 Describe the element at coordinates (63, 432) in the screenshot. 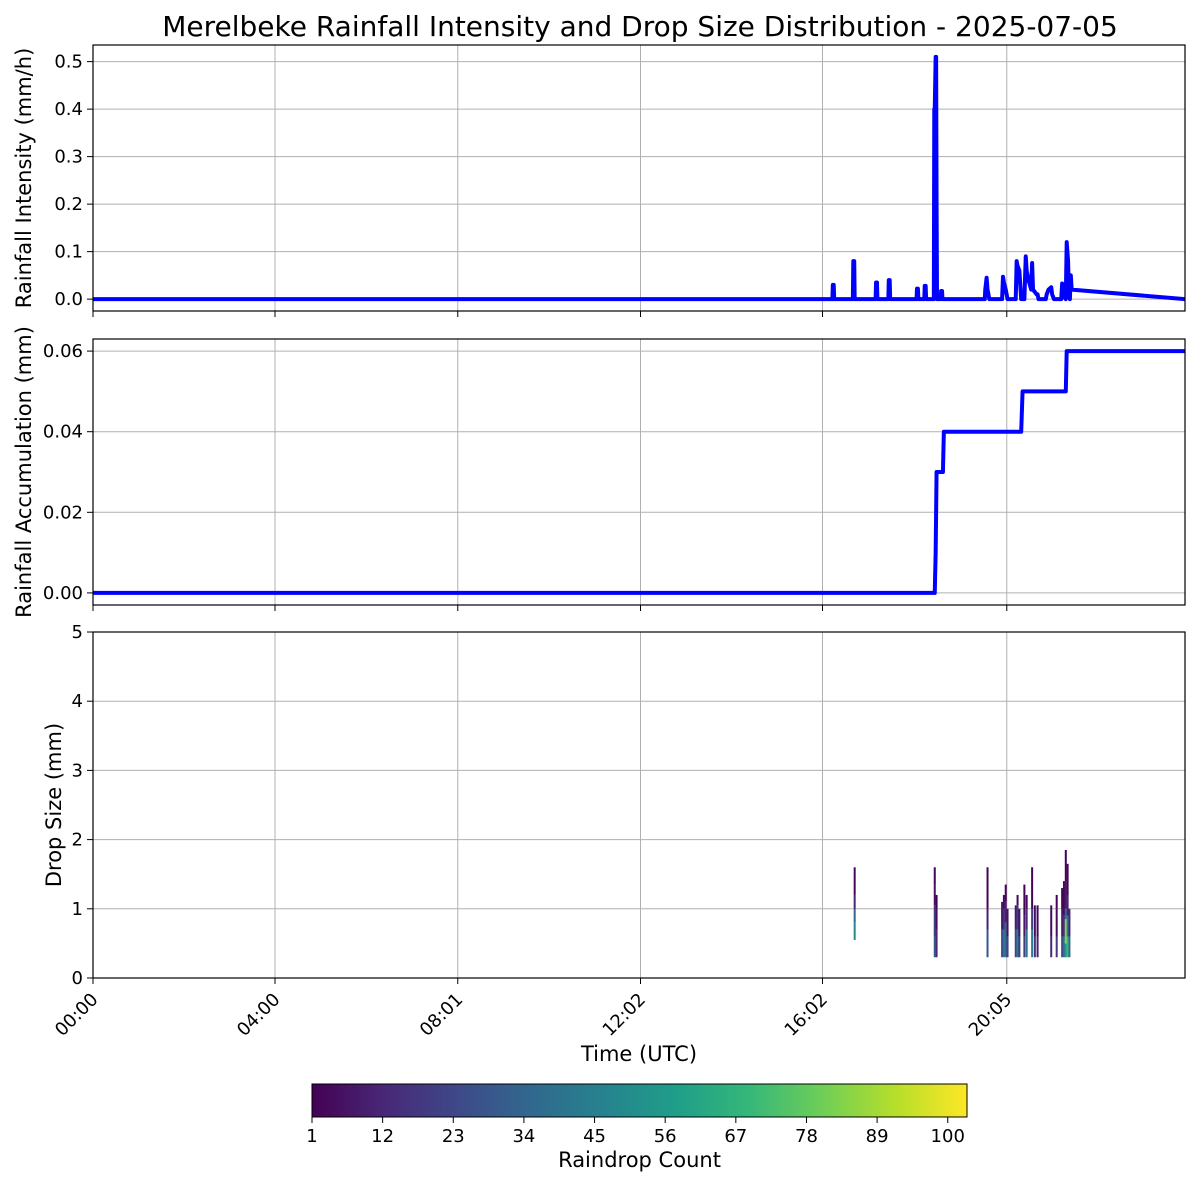

I see `accumulation-ytick-label: 0.04` at that location.